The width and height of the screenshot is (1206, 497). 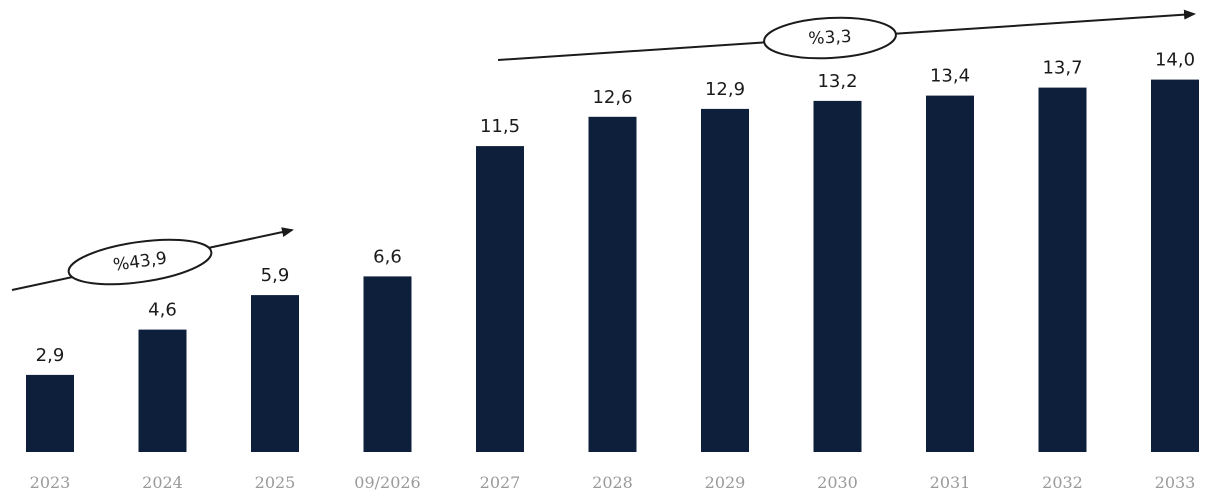 What do you see at coordinates (950, 482) in the screenshot?
I see `x-tick-label-2031: 2031` at bounding box center [950, 482].